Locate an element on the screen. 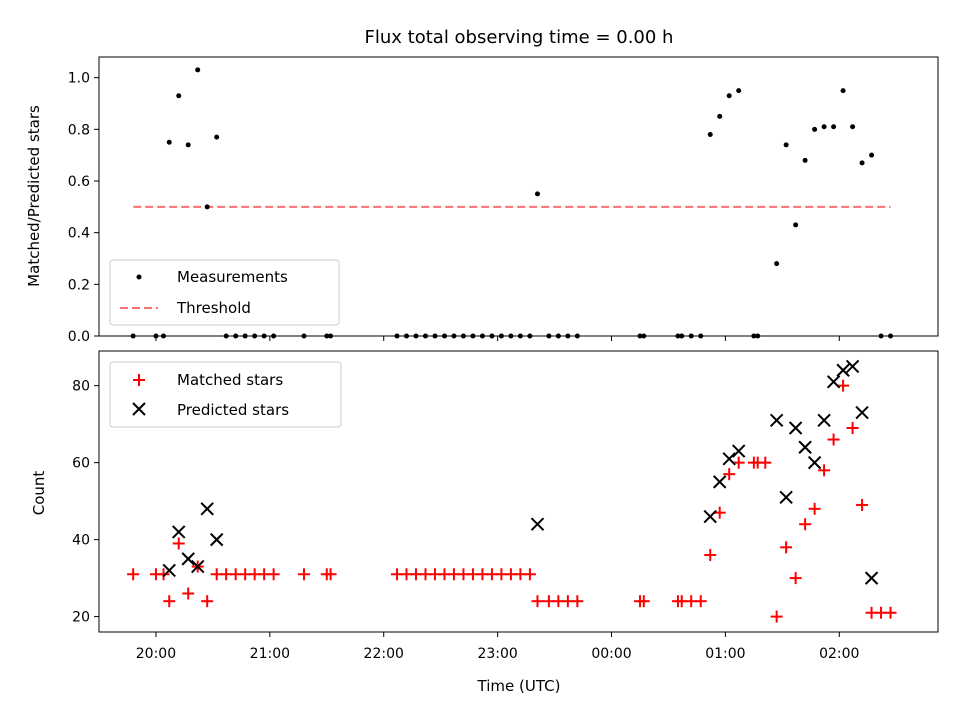 The height and width of the screenshot is (720, 960). top-y-tick-label: 0.4 is located at coordinates (79, 234).